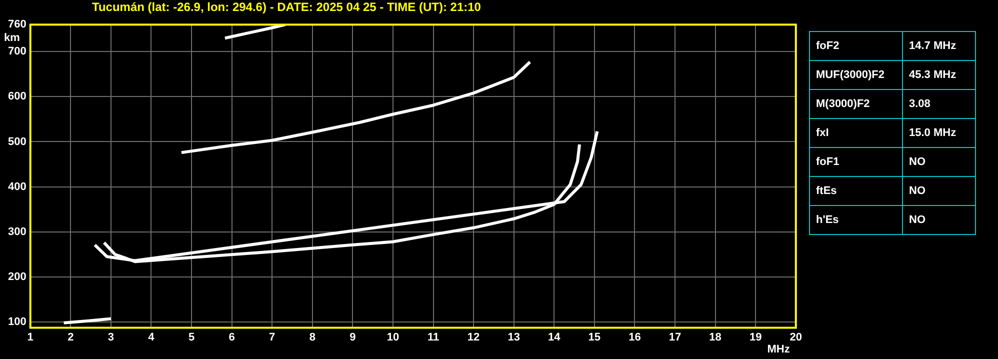 This screenshot has height=359, width=998. What do you see at coordinates (393, 337) in the screenshot?
I see `x-tick-label: 10` at bounding box center [393, 337].